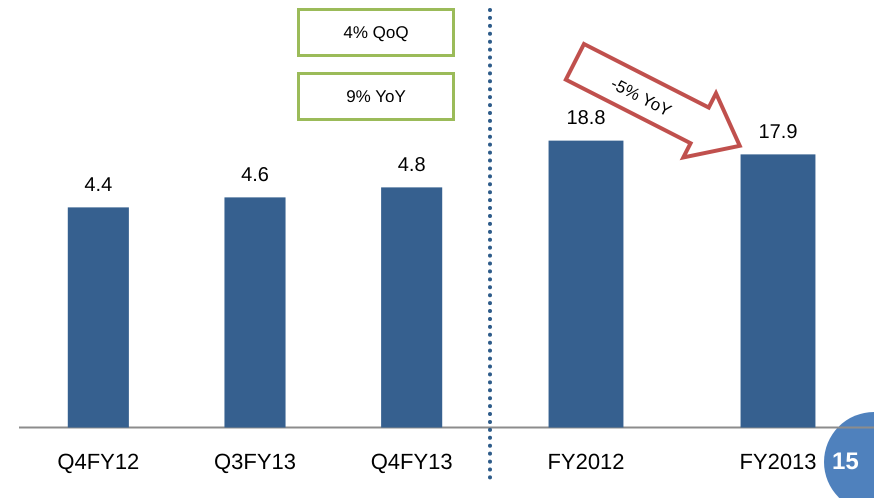  Describe the element at coordinates (778, 461) in the screenshot. I see `x-tick-label: FY2013` at that location.